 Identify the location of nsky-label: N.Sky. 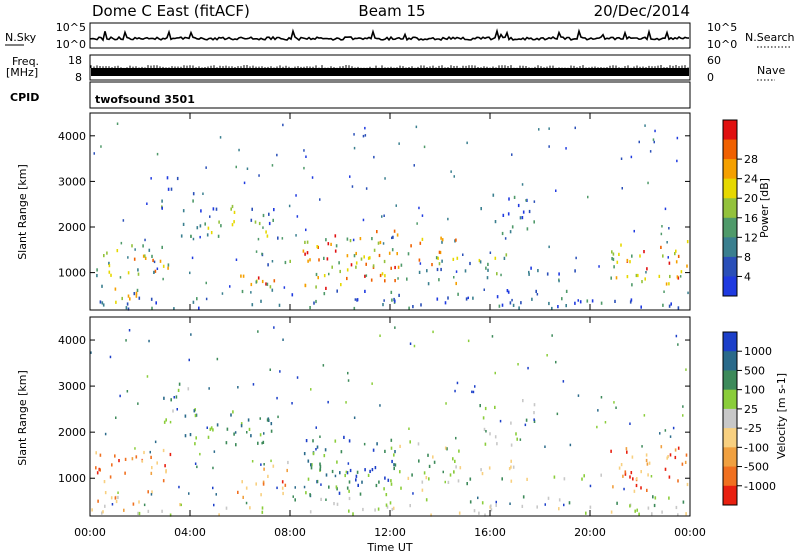
(21, 37).